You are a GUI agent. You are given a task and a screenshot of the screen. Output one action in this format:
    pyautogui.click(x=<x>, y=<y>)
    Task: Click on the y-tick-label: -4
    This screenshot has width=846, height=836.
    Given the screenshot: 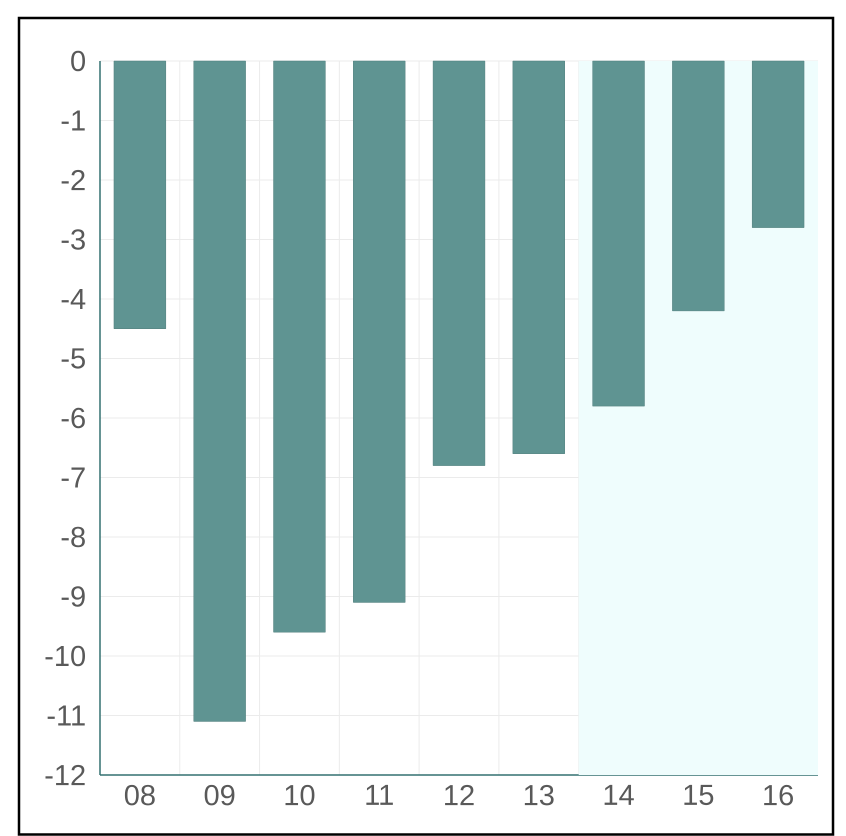 What is the action you would take?
    pyautogui.click(x=74, y=299)
    